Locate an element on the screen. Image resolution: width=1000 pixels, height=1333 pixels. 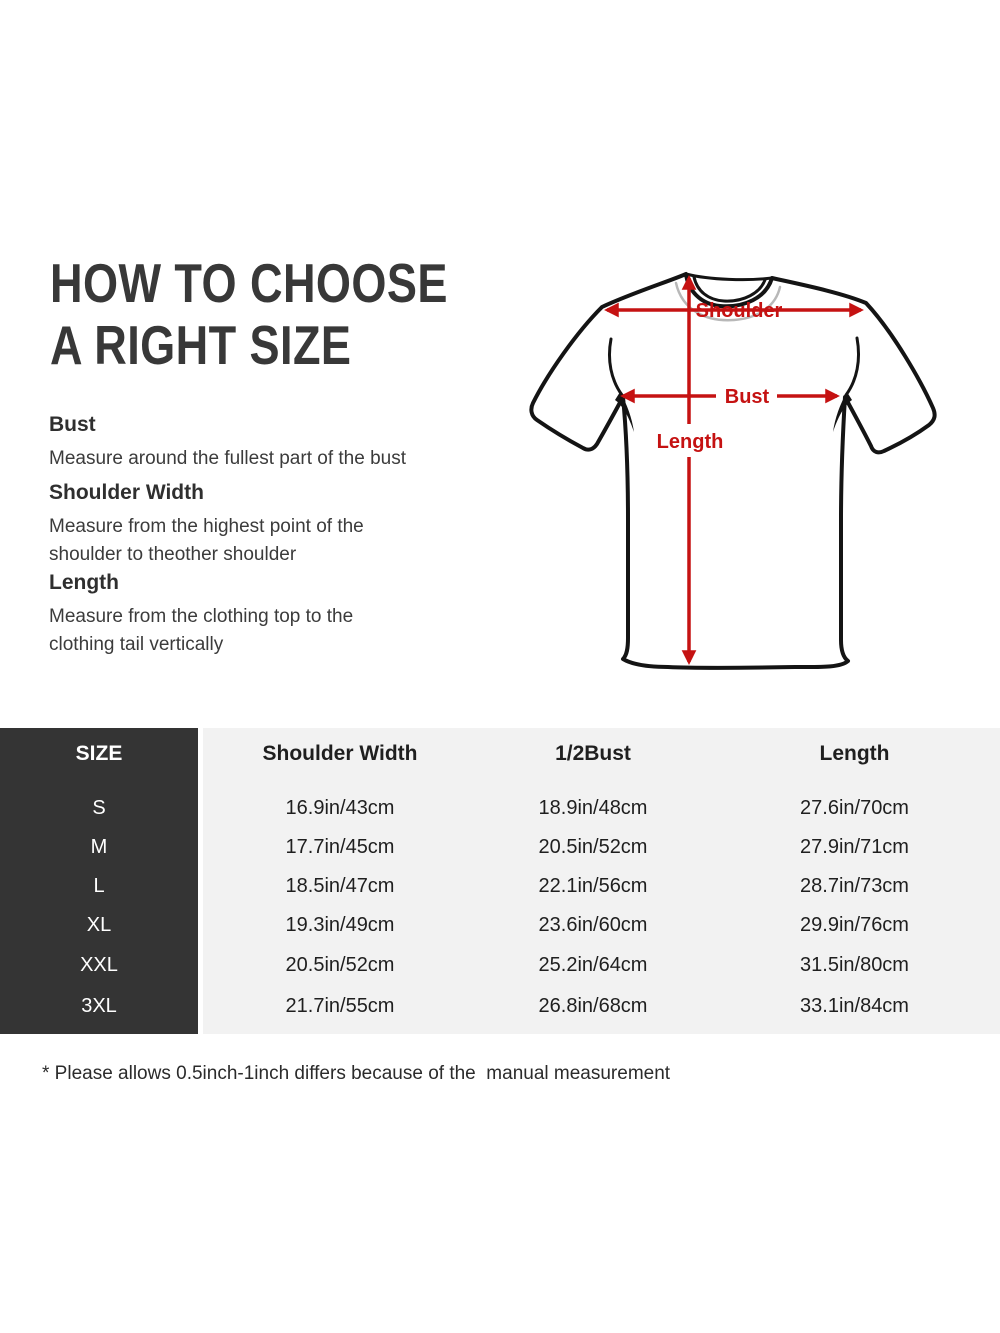
table-row-xl: XL 19.3in/49cm 23.6in/60cm 29.9in/76cm is located at coordinates (500, 925).